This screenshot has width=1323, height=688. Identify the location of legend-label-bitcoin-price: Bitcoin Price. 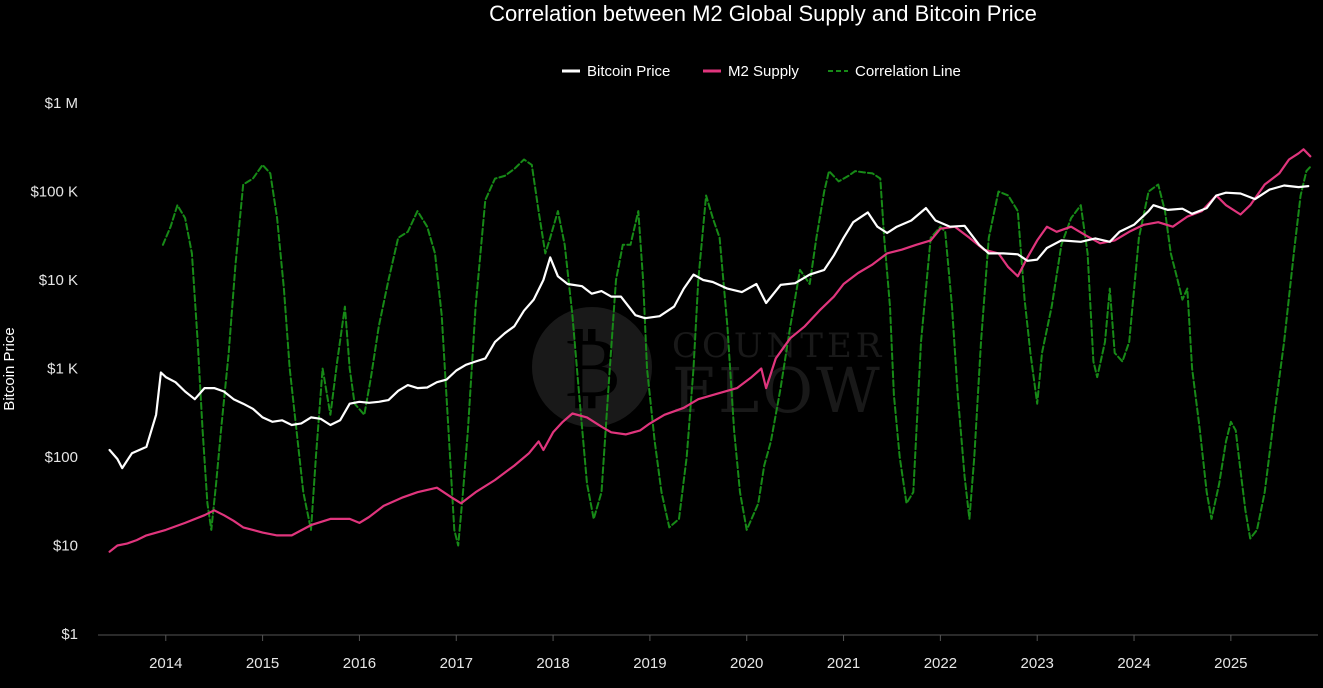
(628, 71).